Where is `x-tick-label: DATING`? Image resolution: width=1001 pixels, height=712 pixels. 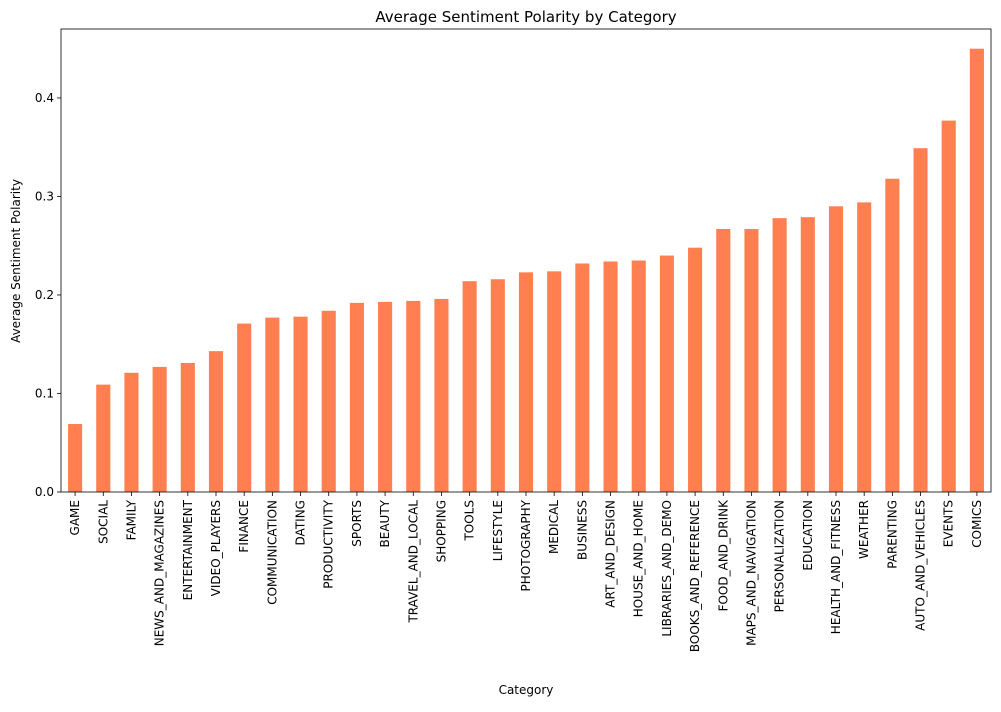 x-tick-label: DATING is located at coordinates (301, 522).